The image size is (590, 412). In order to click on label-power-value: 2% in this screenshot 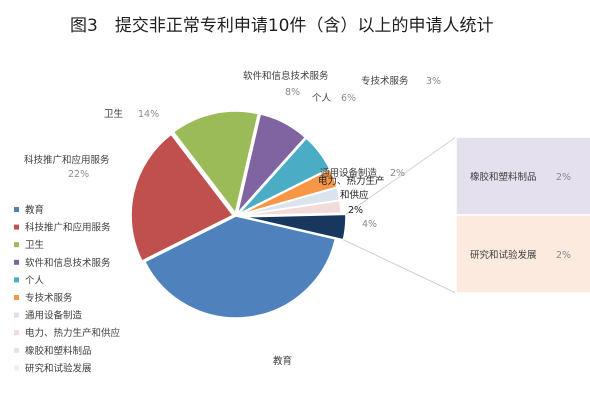, I will do `click(355, 210)`.